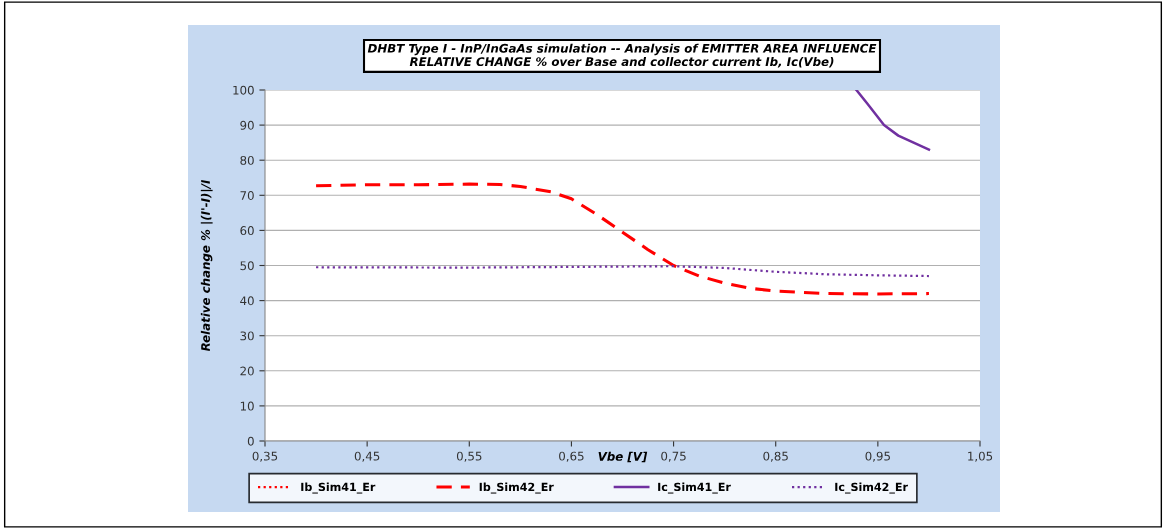  I want to click on legend-label: Ib_Sim41_Er, so click(338, 488).